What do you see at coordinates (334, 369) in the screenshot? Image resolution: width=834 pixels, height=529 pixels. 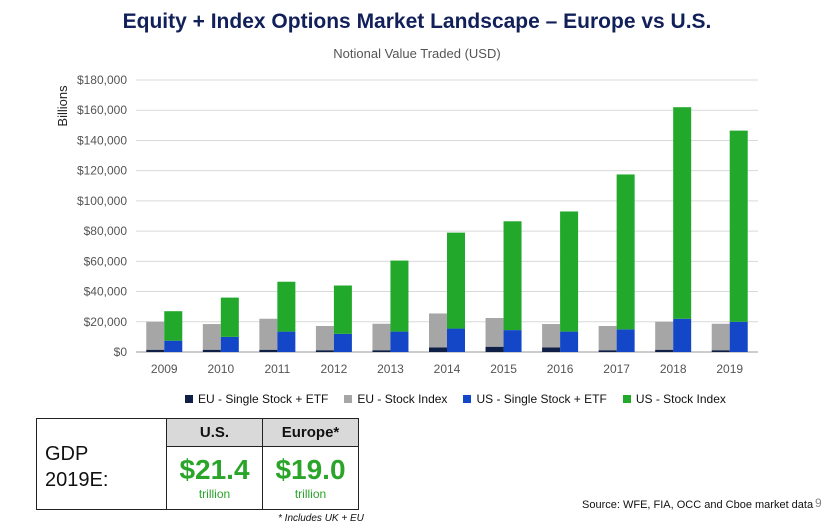 I see `x-tick-label: 2012` at bounding box center [334, 369].